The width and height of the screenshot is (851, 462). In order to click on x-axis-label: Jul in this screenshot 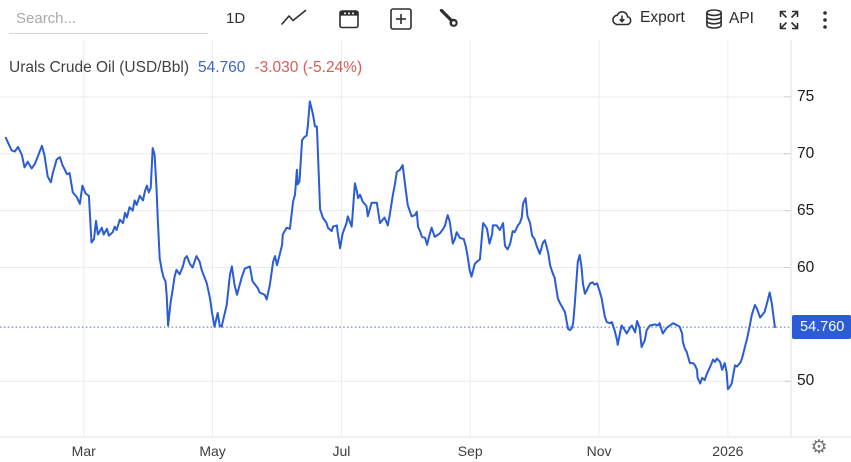, I will do `click(341, 451)`.